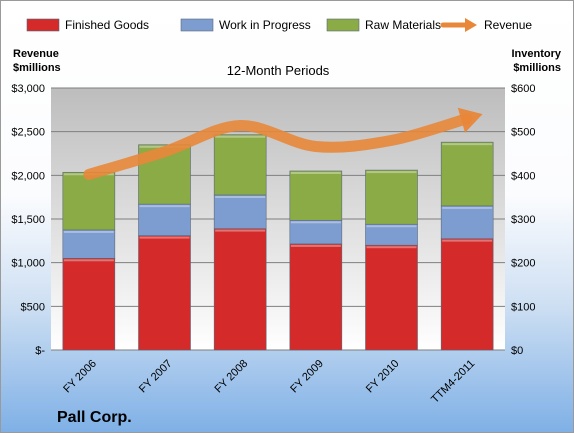 The height and width of the screenshot is (434, 574). What do you see at coordinates (80, 377) in the screenshot?
I see `category-label: FY 2006` at bounding box center [80, 377].